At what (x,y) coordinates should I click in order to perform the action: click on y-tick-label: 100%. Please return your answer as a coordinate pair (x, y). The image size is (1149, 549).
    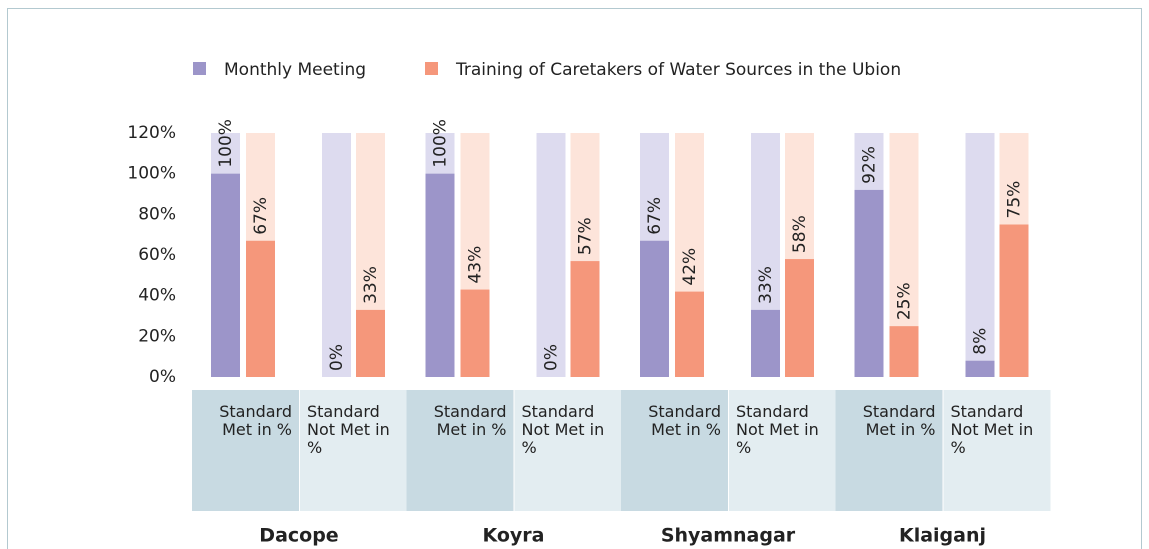
    Looking at the image, I should click on (151, 174).